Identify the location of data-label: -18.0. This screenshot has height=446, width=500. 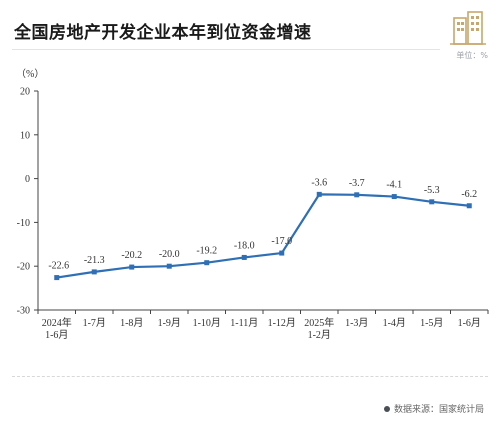
(244, 245).